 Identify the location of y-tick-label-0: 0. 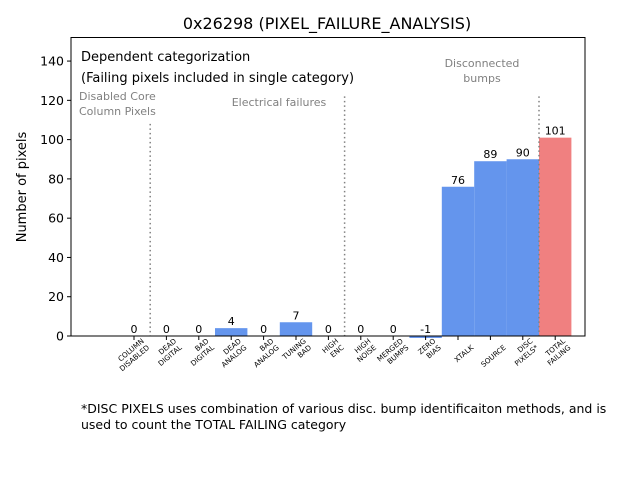
(60, 336).